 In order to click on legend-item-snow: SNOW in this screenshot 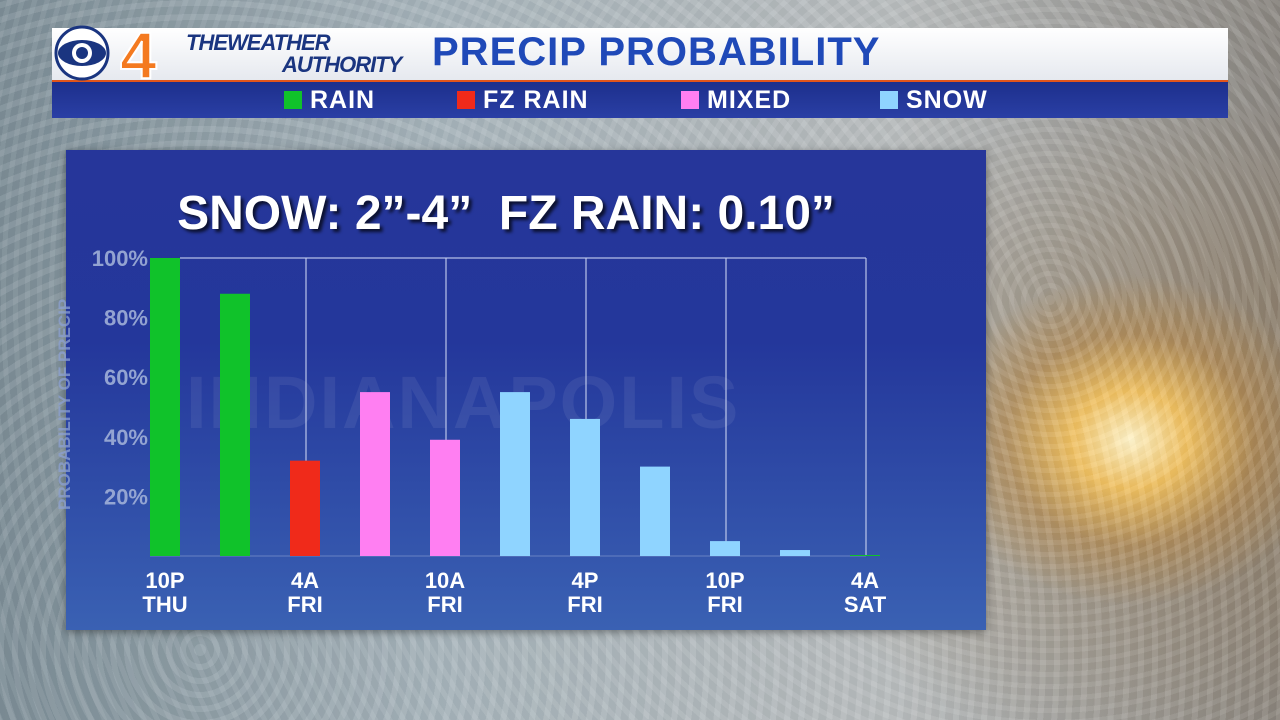, I will do `click(934, 100)`.